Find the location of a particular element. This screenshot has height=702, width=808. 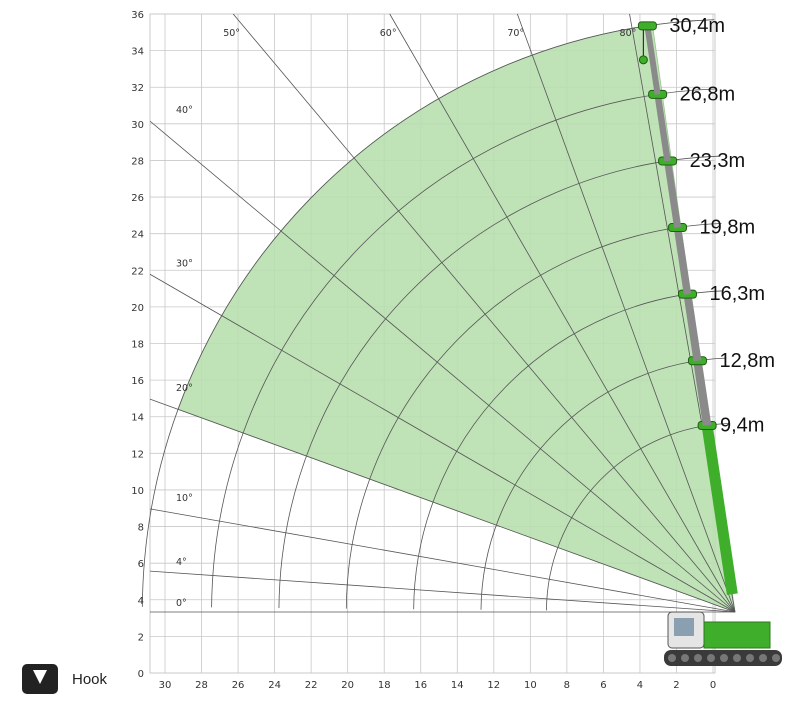

boom-head is located at coordinates (647, 26).